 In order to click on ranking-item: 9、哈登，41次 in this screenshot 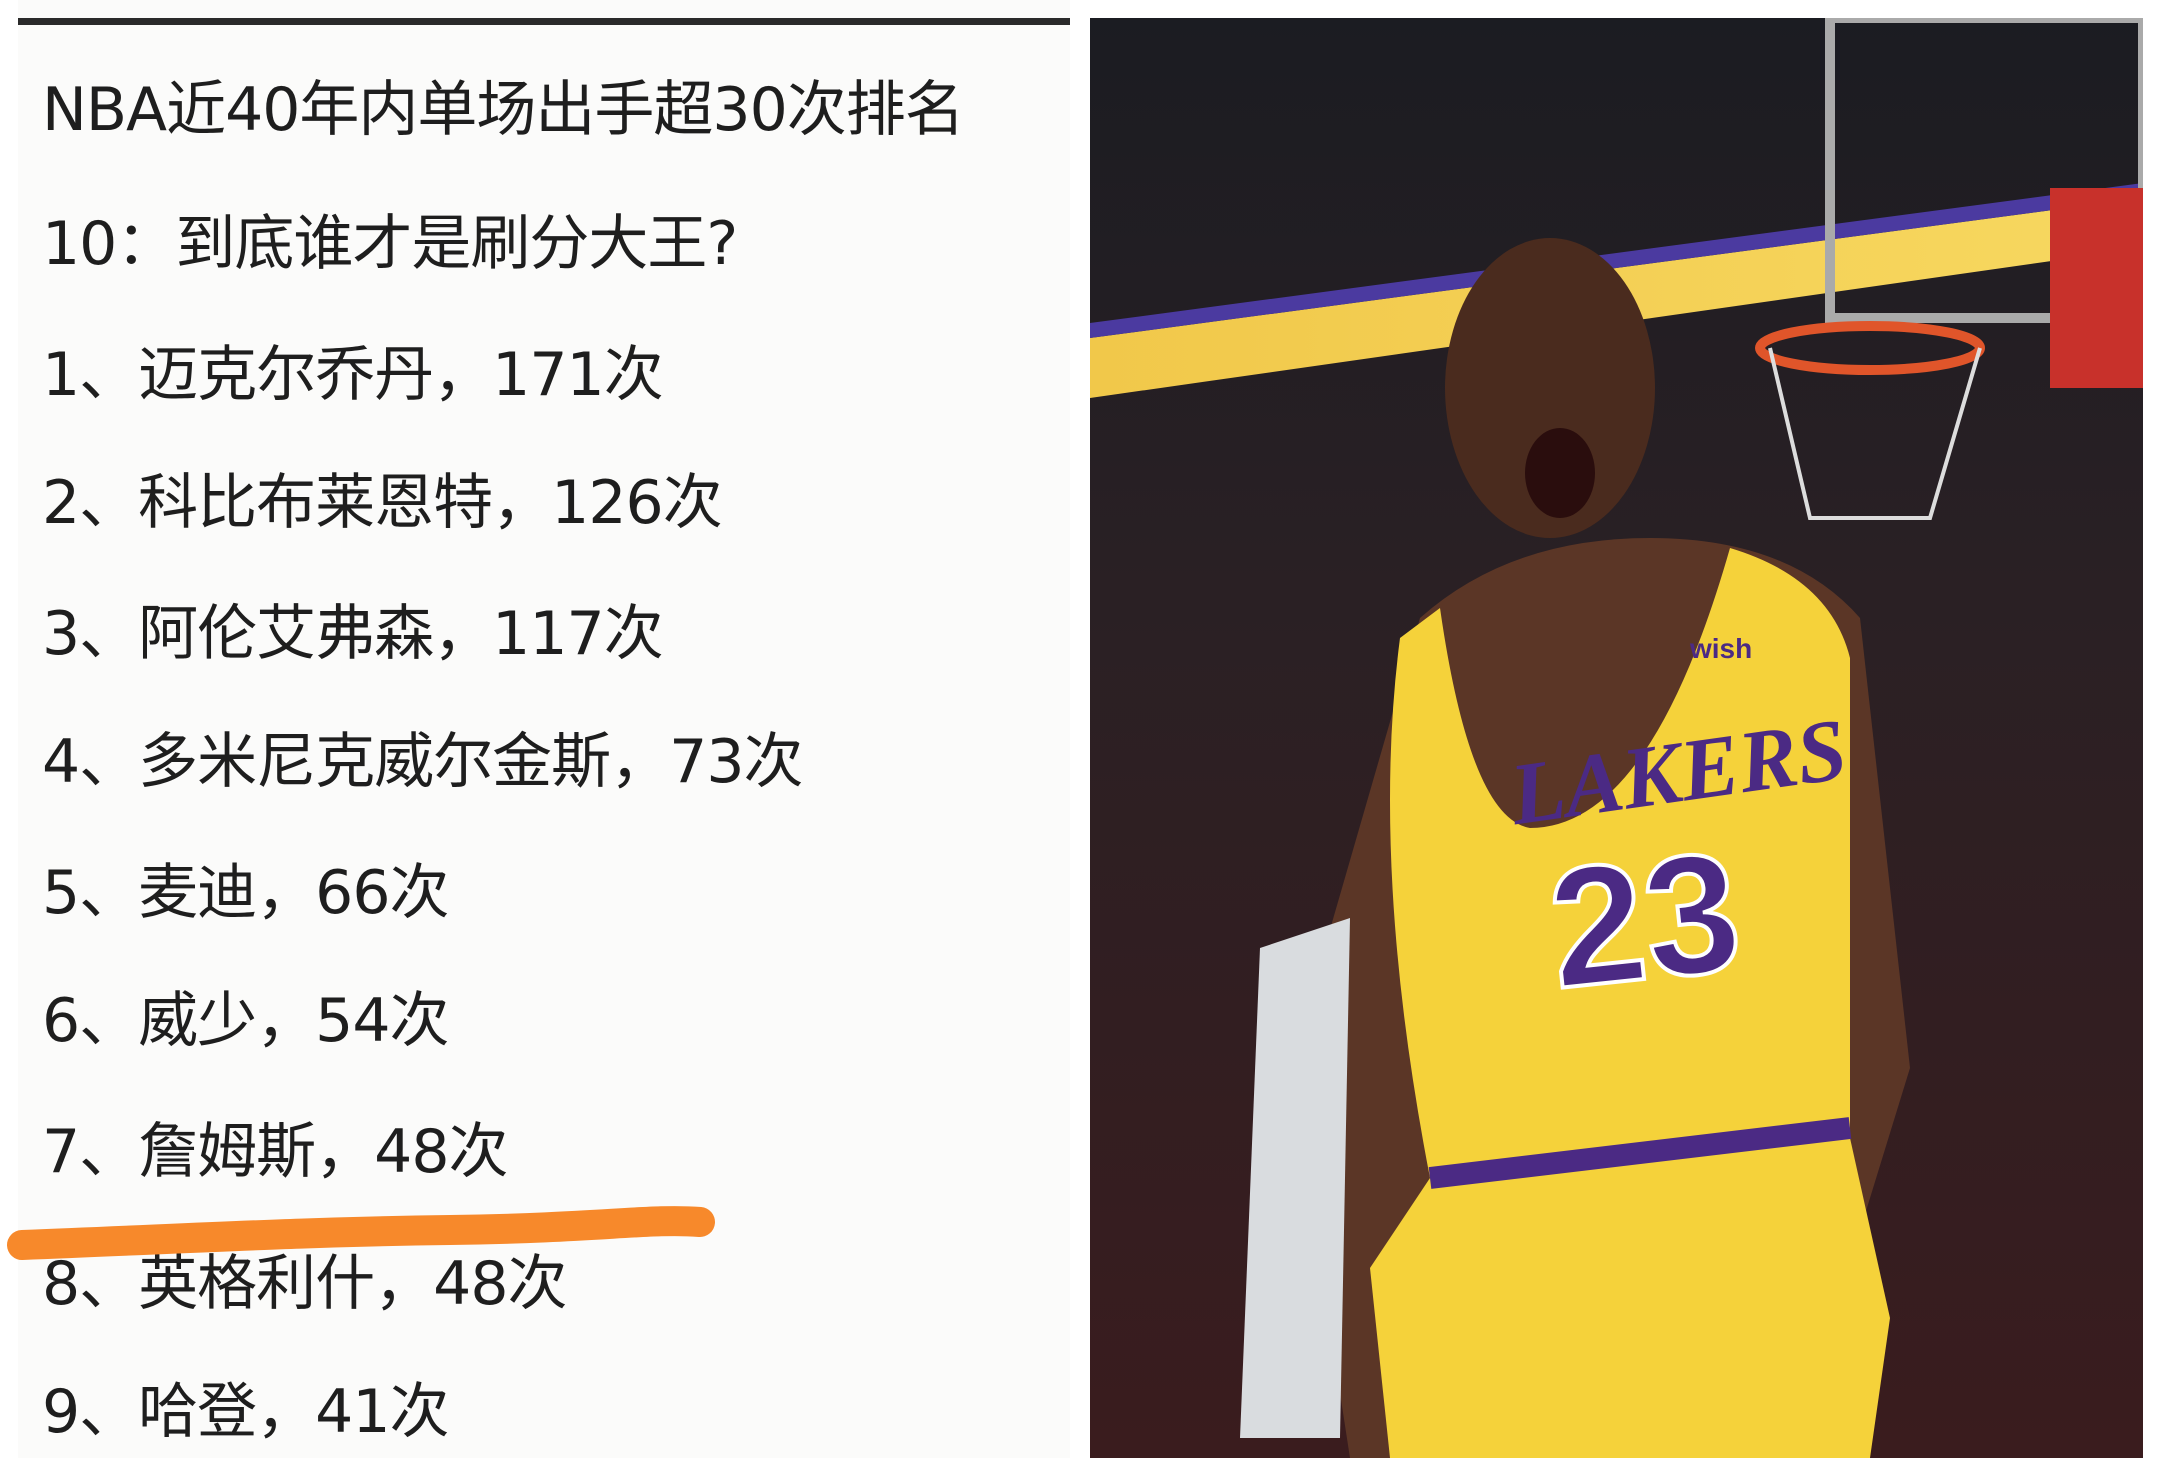, I will do `click(246, 1412)`.